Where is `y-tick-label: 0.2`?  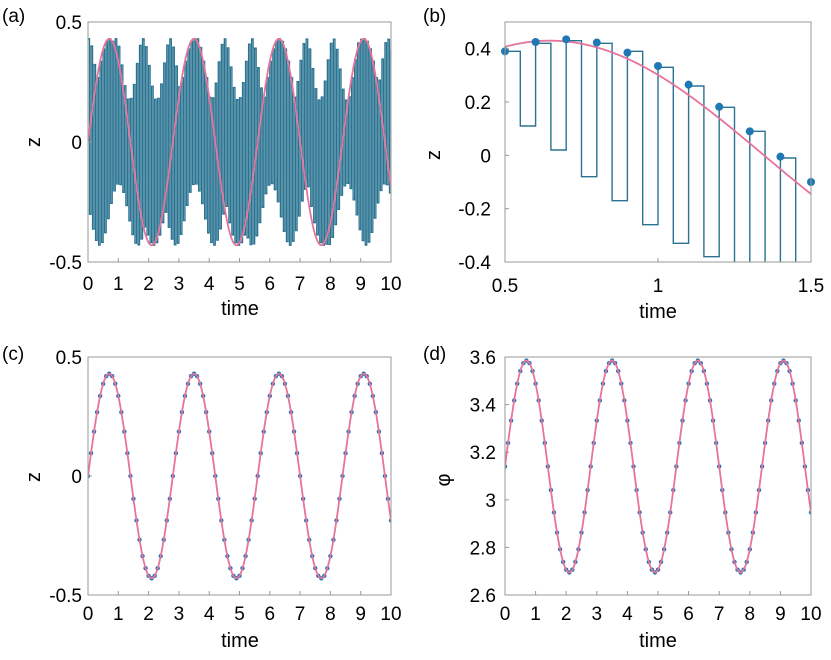 y-tick-label: 0.2 is located at coordinates (478, 103).